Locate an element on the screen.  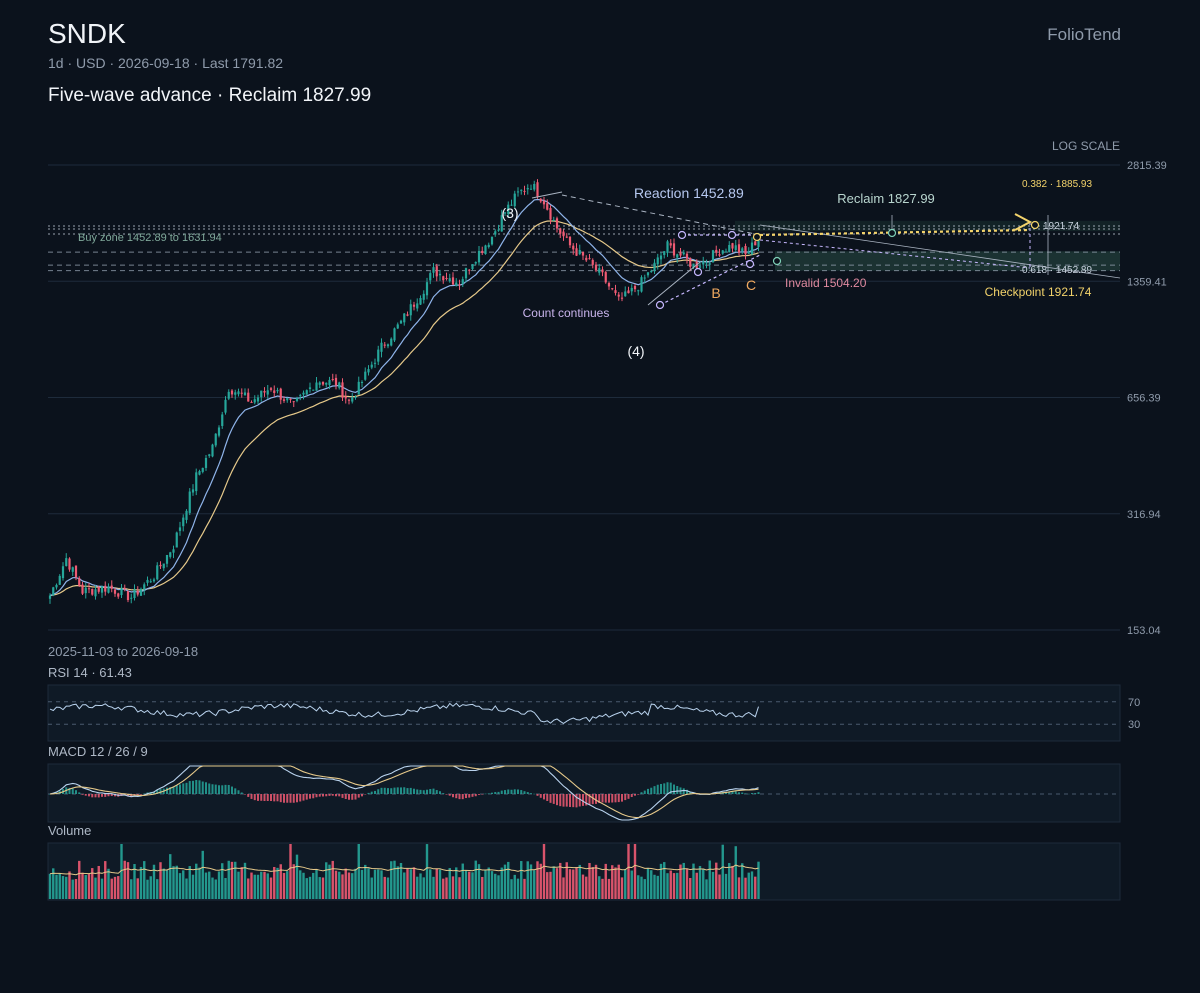
zones is located at coordinates (927, 245).